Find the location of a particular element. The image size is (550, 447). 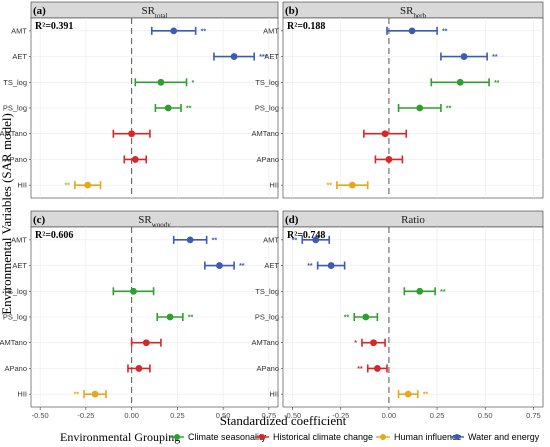

strip-subscript: woody is located at coordinates (162, 225).